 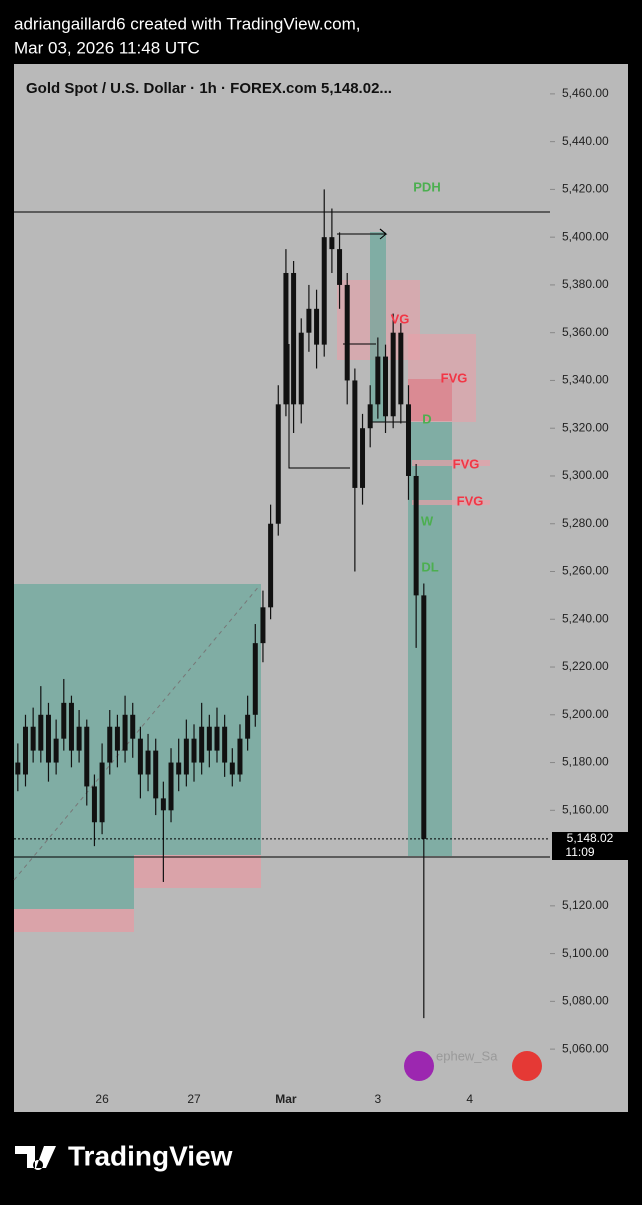 What do you see at coordinates (427, 520) in the screenshot?
I see `annotation: W` at bounding box center [427, 520].